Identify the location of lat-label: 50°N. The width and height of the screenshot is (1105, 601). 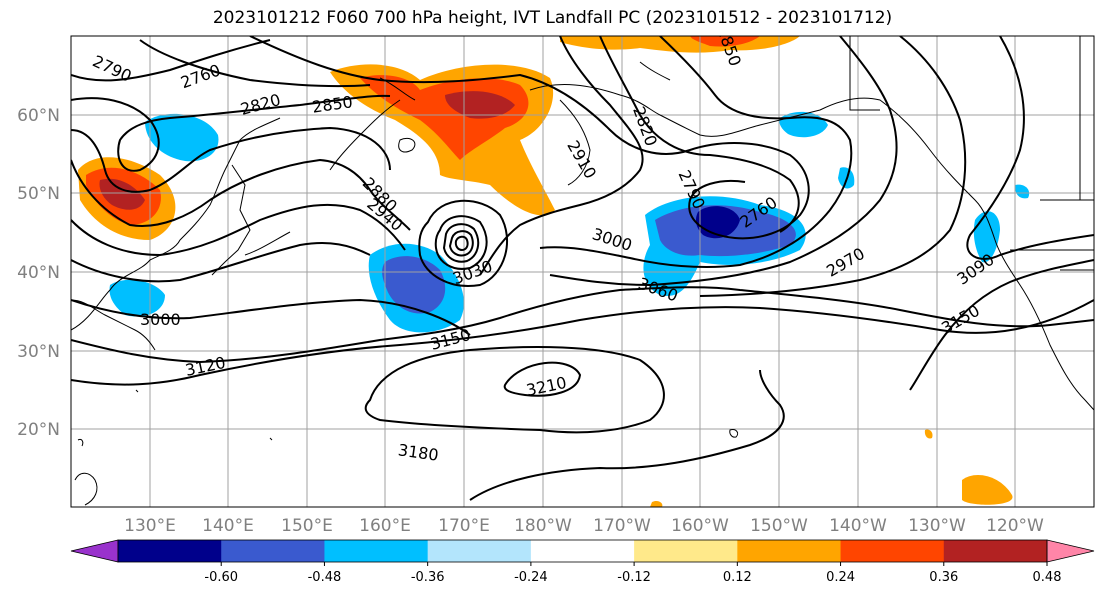
(38, 194).